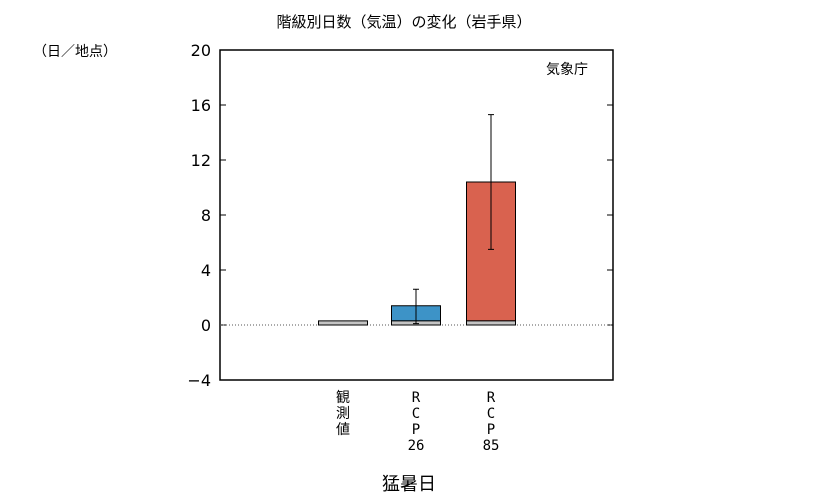 The width and height of the screenshot is (833, 498). Describe the element at coordinates (206, 215) in the screenshot. I see `y-tick-label: 8` at that location.